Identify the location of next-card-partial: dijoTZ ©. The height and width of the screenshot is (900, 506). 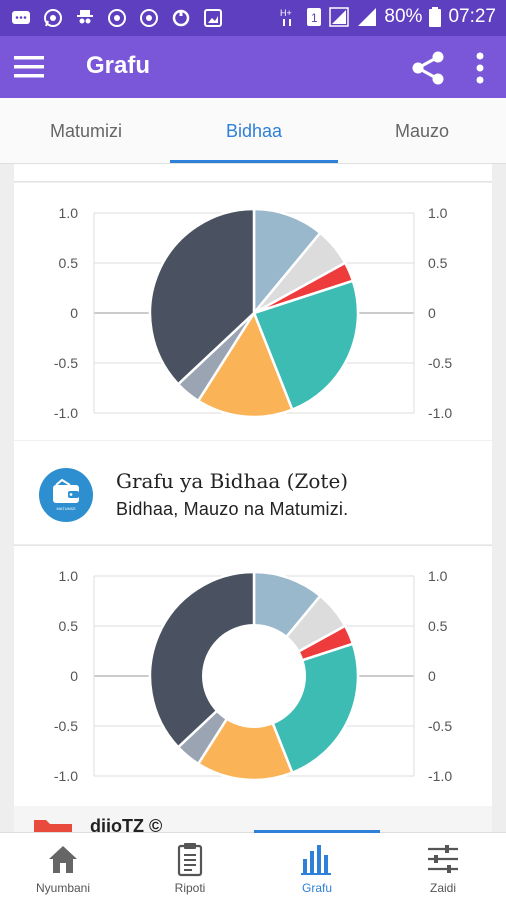
(253, 823).